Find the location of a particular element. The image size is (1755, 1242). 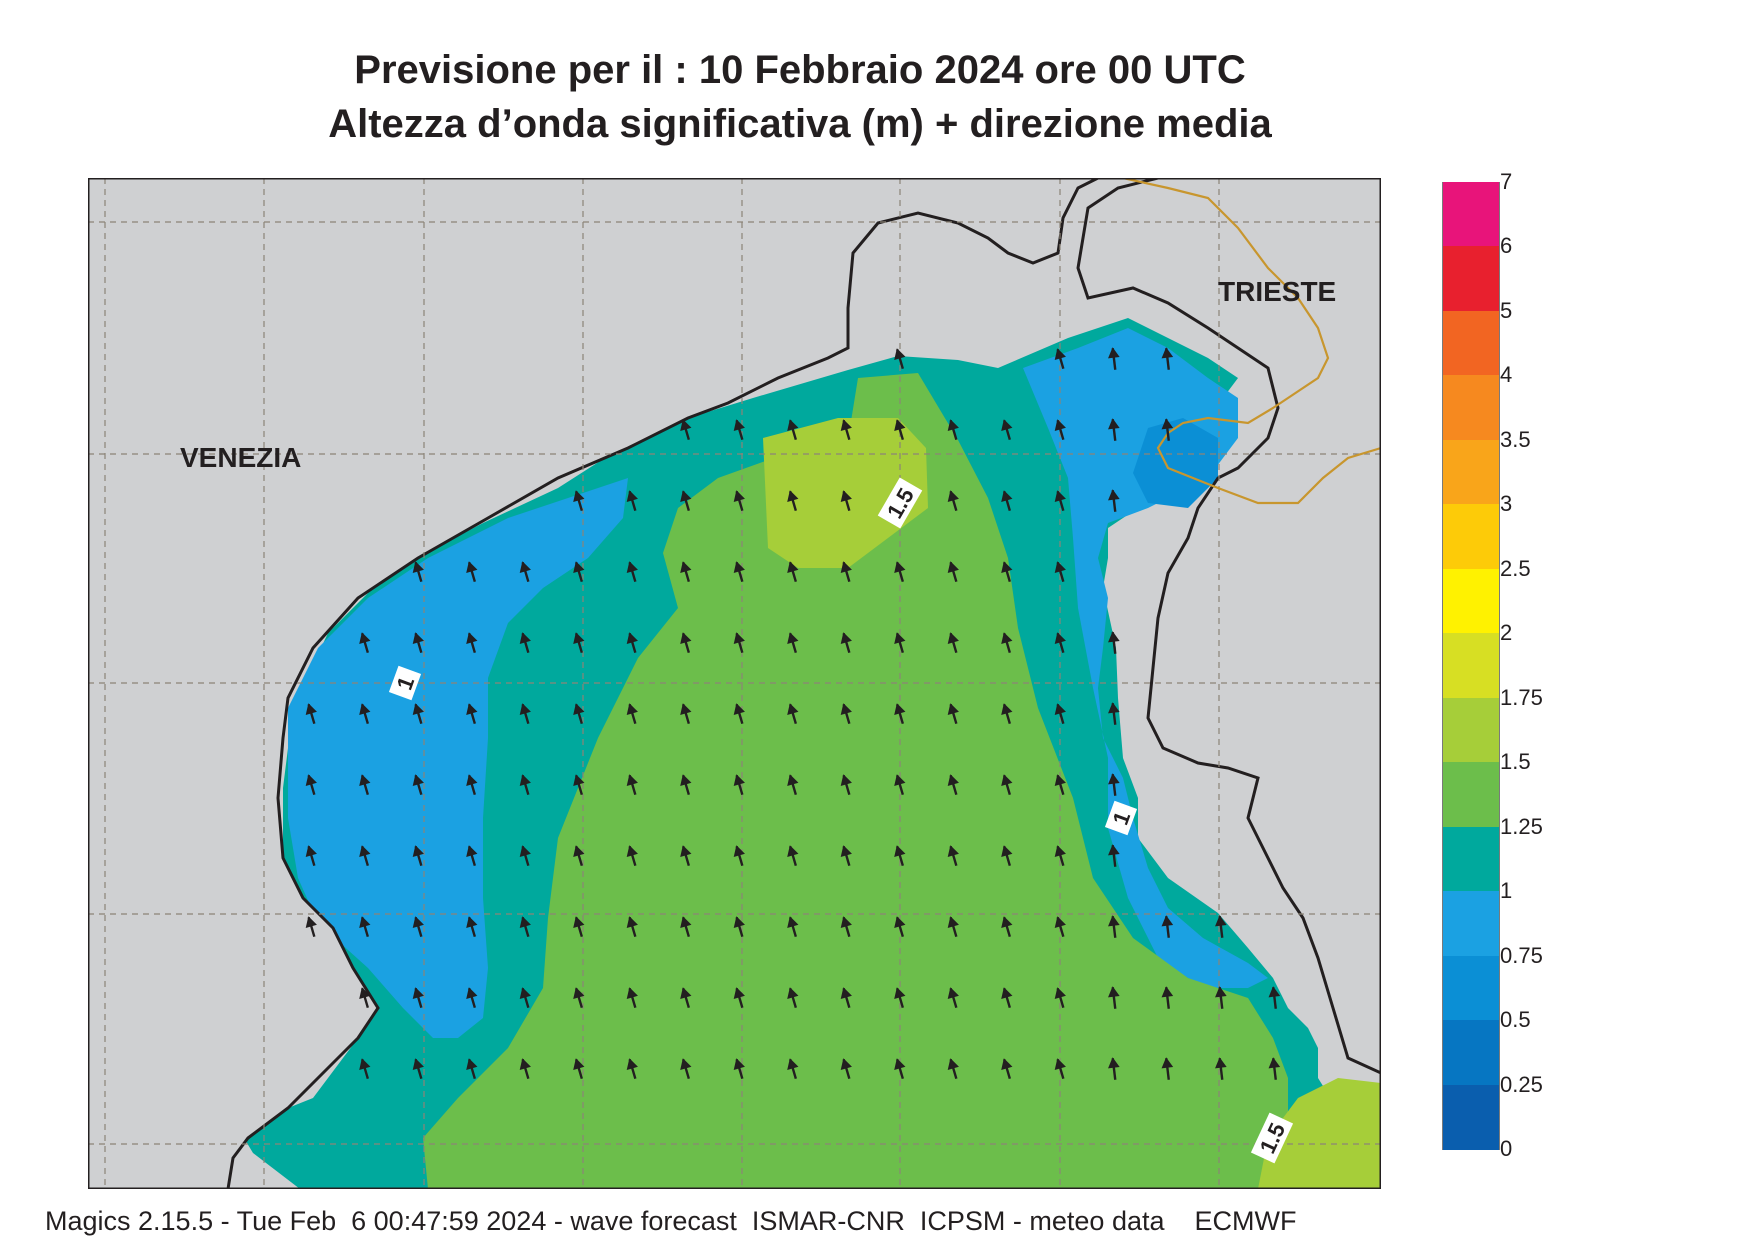

land-east-coast is located at coordinates (1228, 626).